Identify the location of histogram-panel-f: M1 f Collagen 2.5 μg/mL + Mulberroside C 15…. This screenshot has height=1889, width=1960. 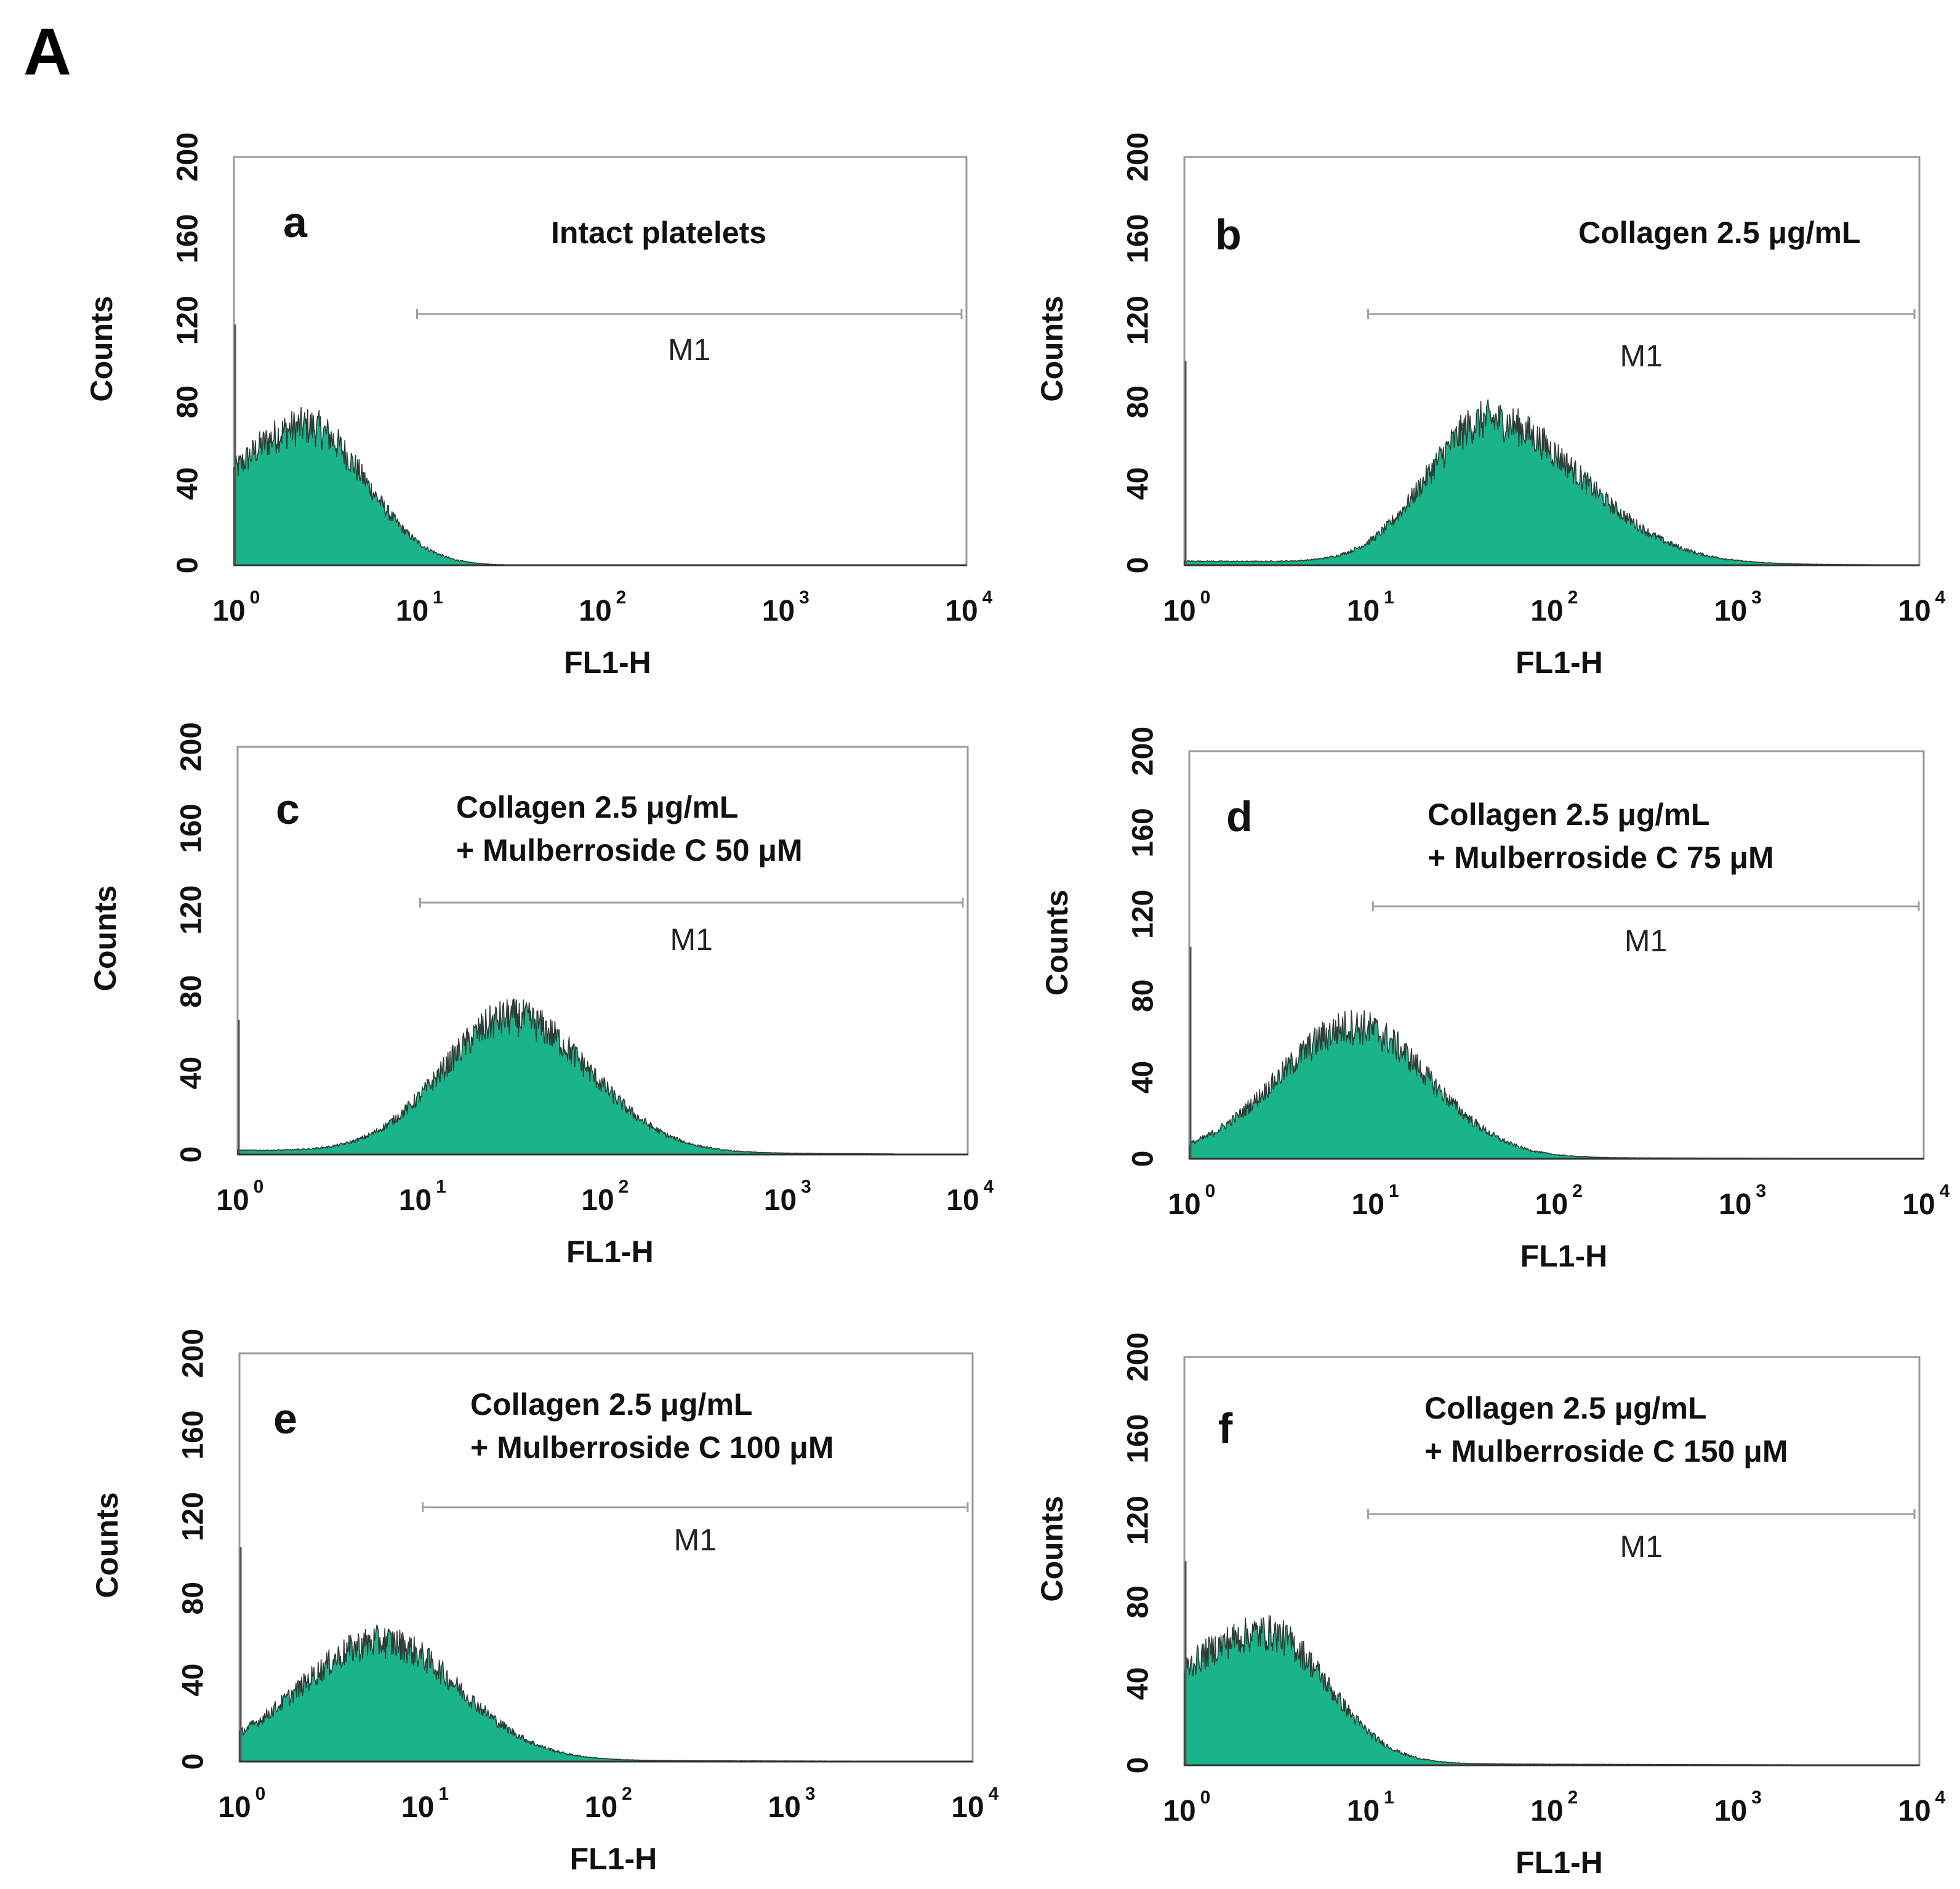
(1490, 1606).